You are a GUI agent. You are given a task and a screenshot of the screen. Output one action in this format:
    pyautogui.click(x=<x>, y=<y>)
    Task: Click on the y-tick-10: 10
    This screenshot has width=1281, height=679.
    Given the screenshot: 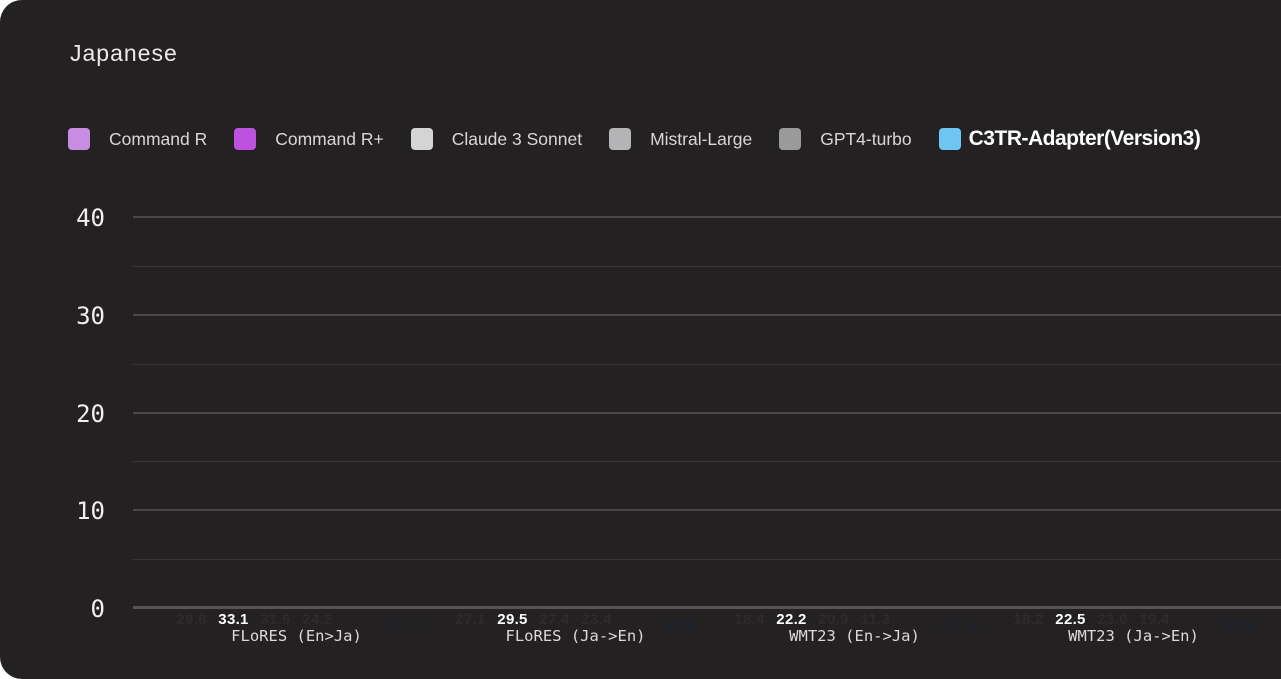 What is the action you would take?
    pyautogui.click(x=90, y=511)
    